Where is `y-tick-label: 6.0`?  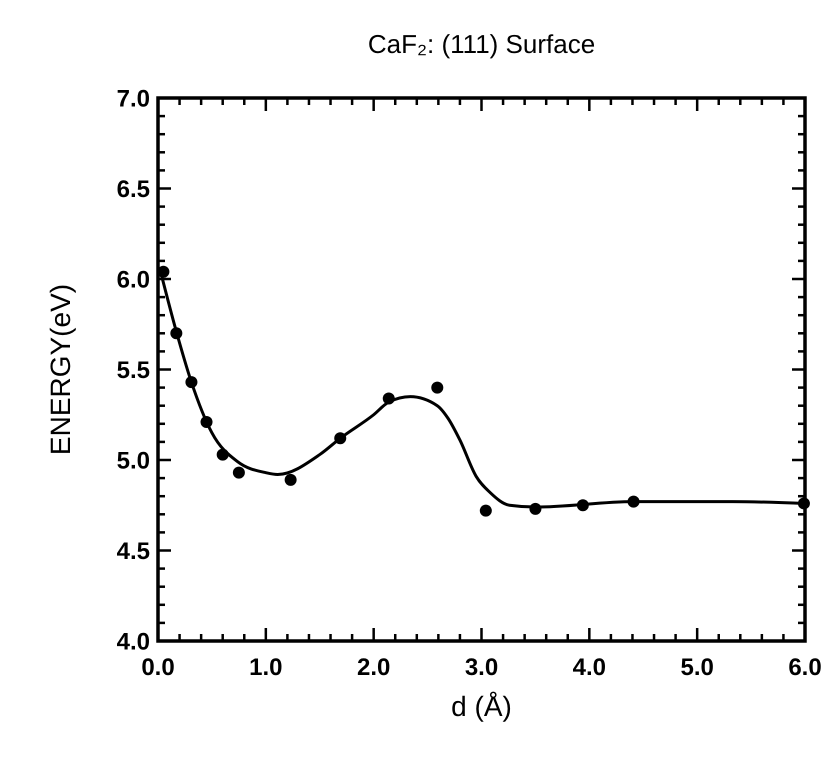
y-tick-label: 6.0 is located at coordinates (133, 280).